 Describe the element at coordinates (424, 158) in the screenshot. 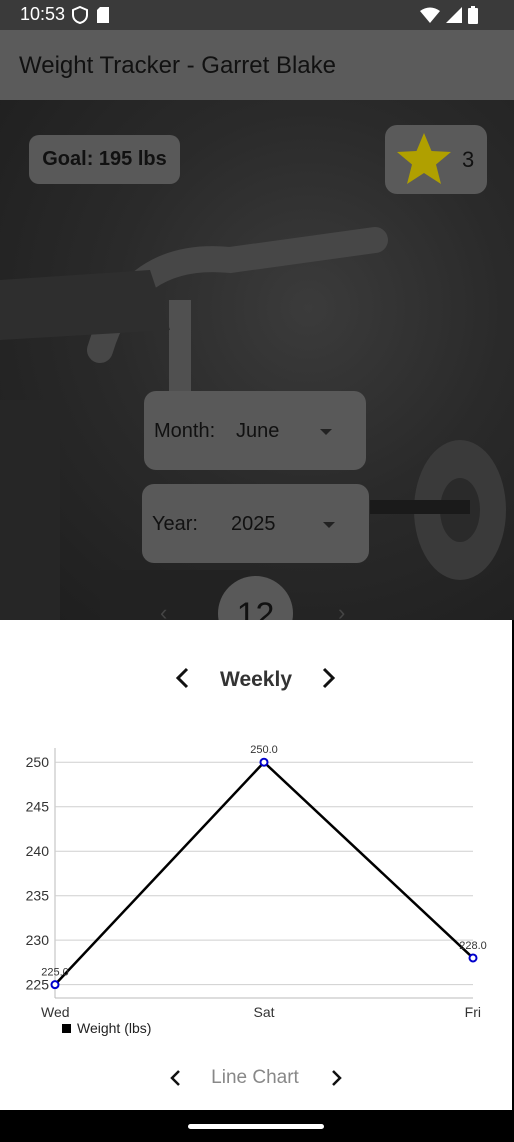

I see `star-icon` at that location.